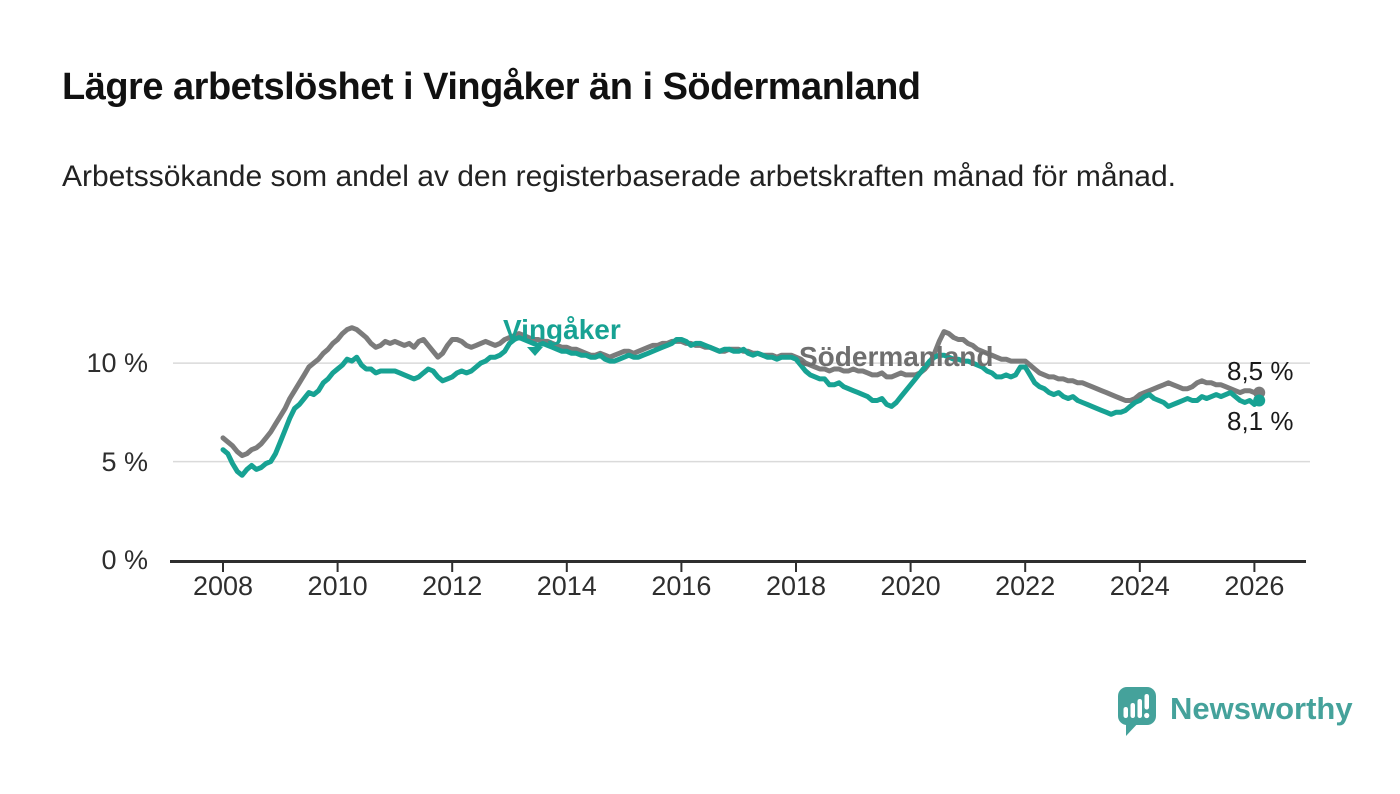 Image resolution: width=1400 pixels, height=794 pixels. Describe the element at coordinates (117, 363) in the screenshot. I see `y-tick-label-10: 10 %` at that location.